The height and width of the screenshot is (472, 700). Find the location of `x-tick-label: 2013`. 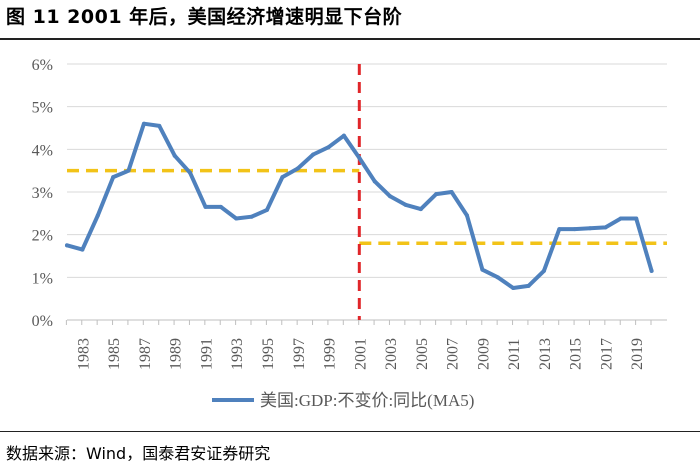

x-tick-label: 2013 is located at coordinates (545, 354).